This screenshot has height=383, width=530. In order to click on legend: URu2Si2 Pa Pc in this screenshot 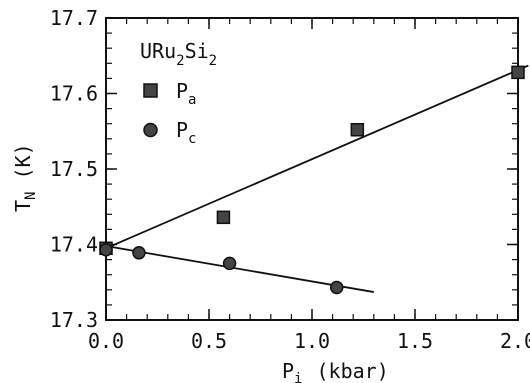, I will do `click(178, 93)`.